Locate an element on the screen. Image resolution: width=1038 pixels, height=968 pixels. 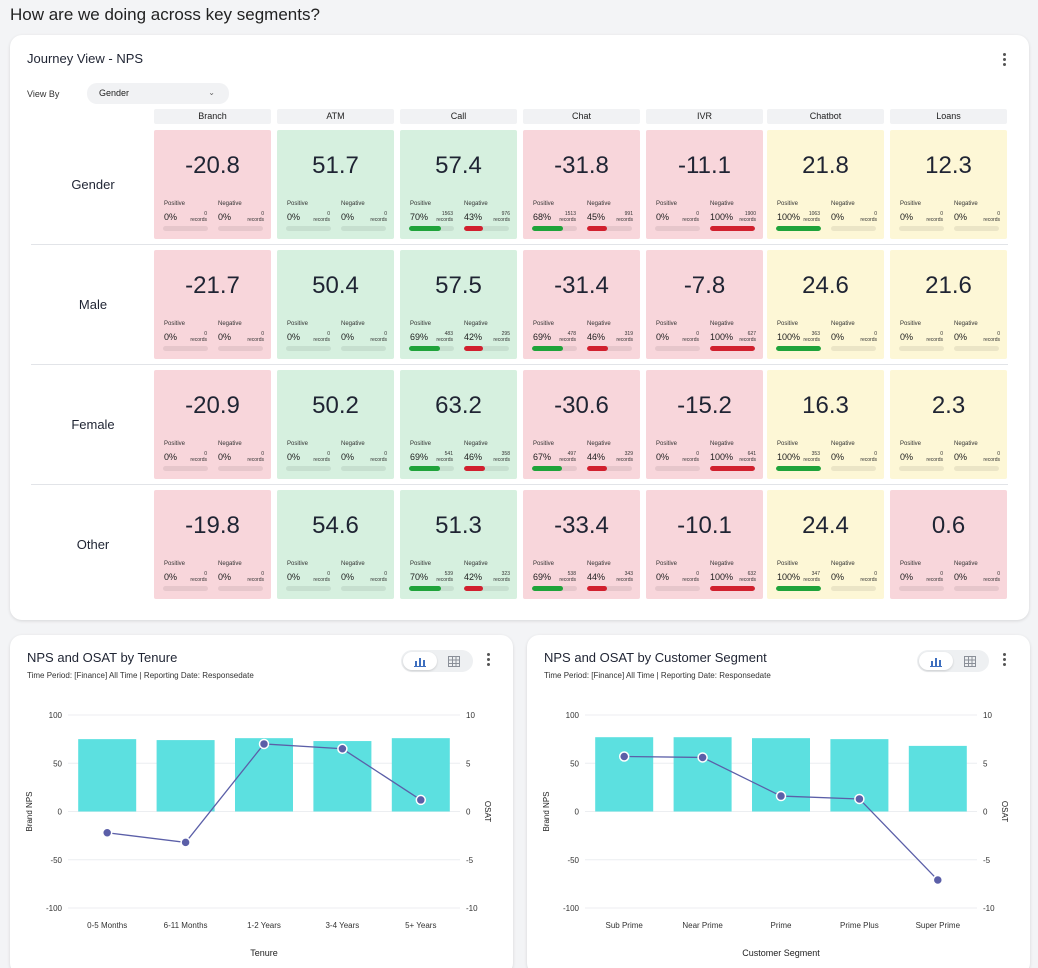
negative-records: 991 records is located at coordinates (621, 217).